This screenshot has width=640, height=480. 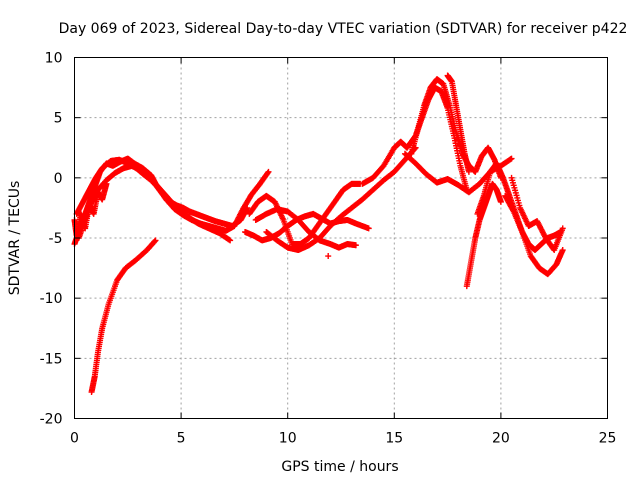 What do you see at coordinates (458, 123) in the screenshot?
I see `series-arc-afternoon-spike` at bounding box center [458, 123].